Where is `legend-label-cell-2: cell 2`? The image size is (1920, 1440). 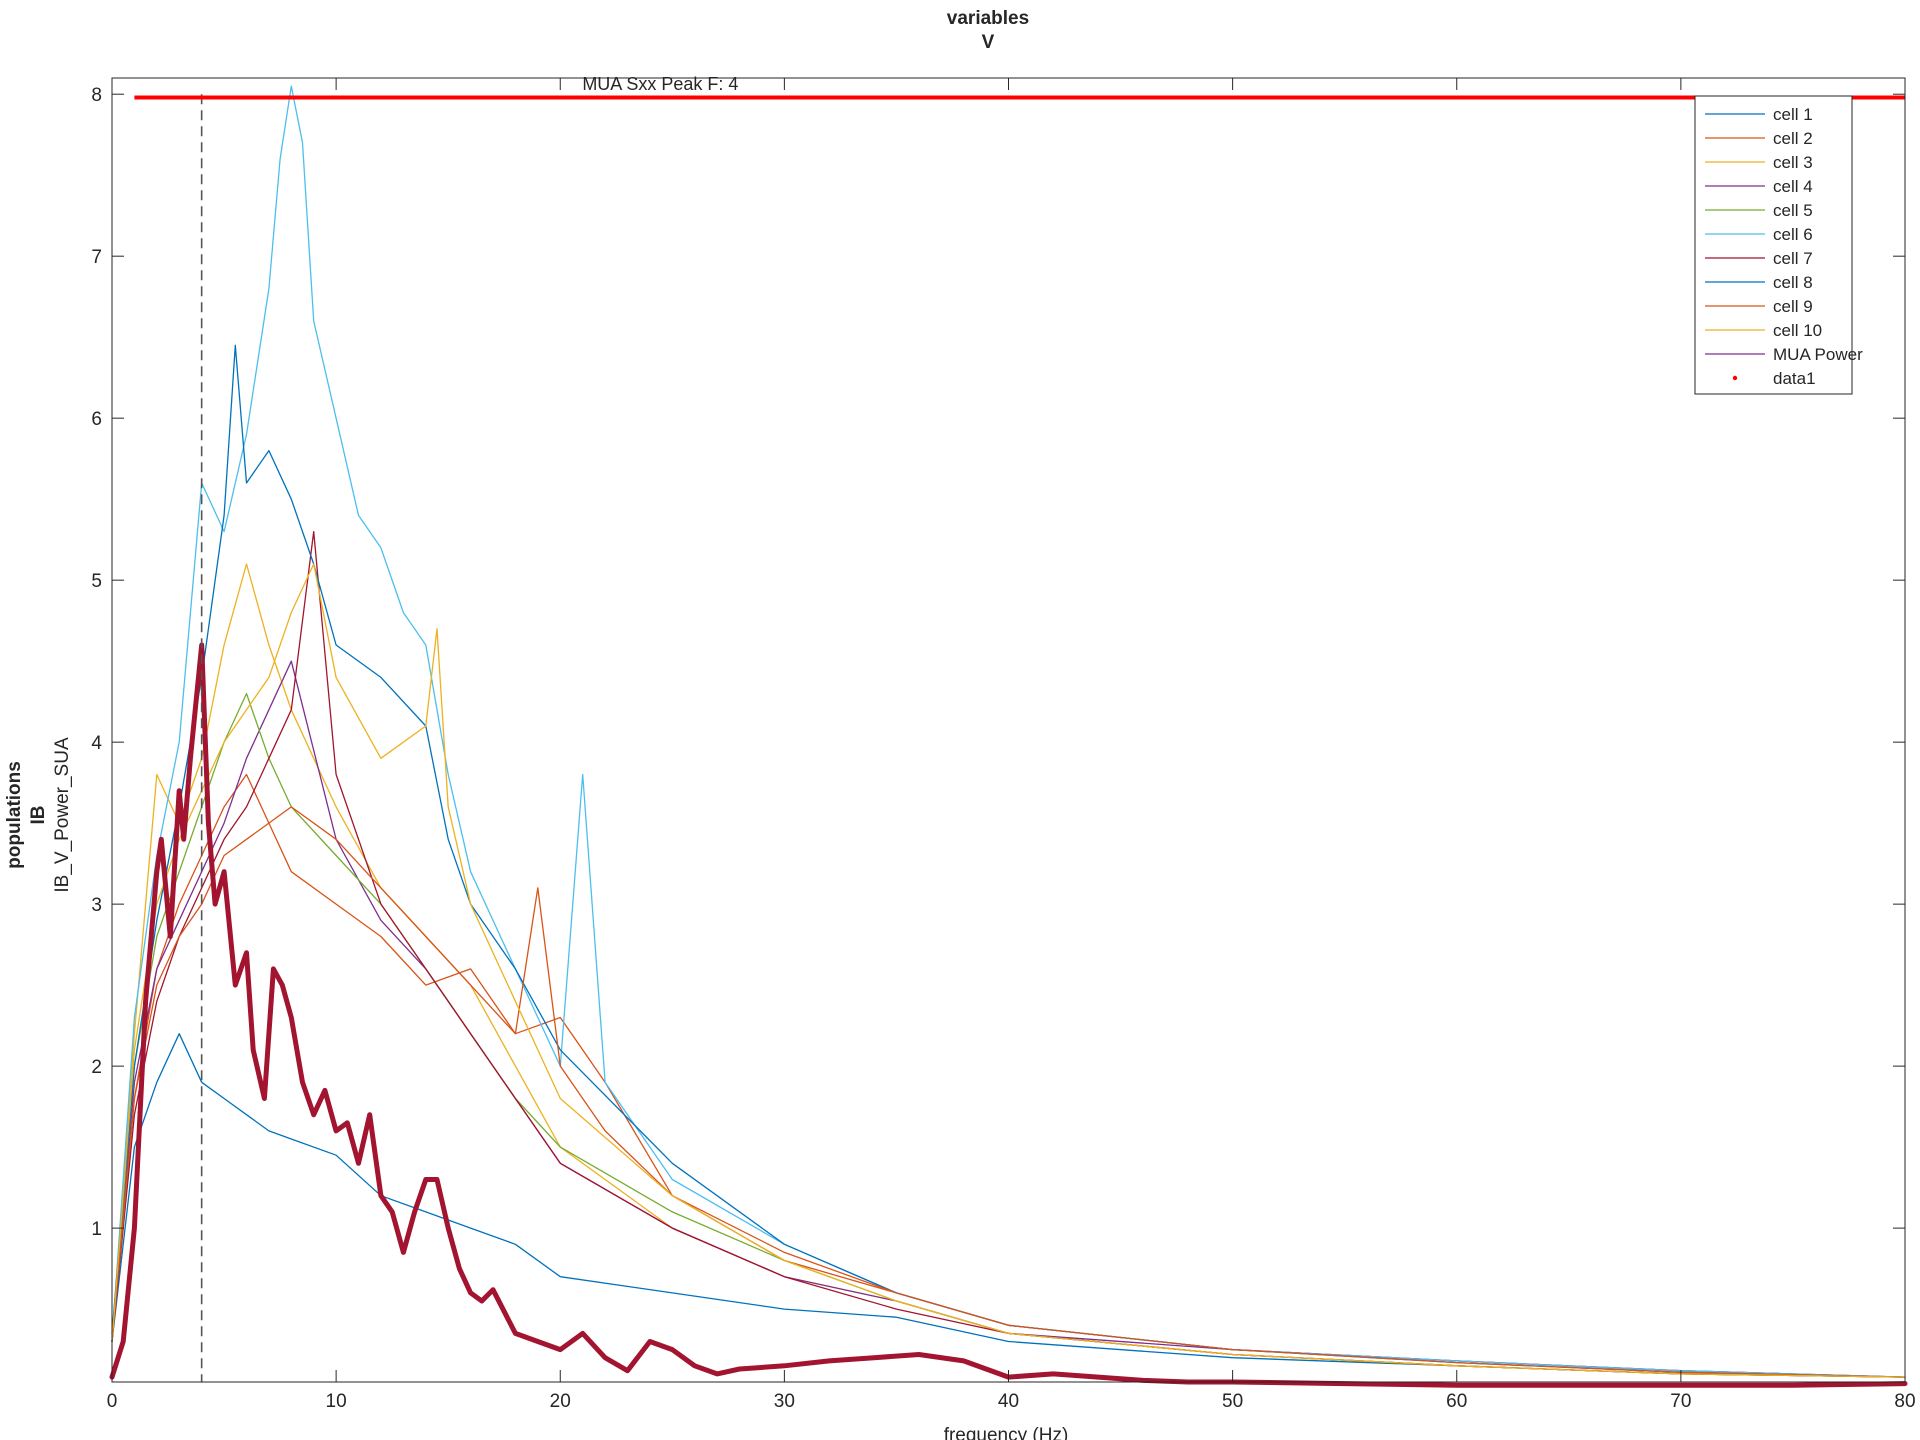 legend-label-cell-2: cell 2 is located at coordinates (1793, 138).